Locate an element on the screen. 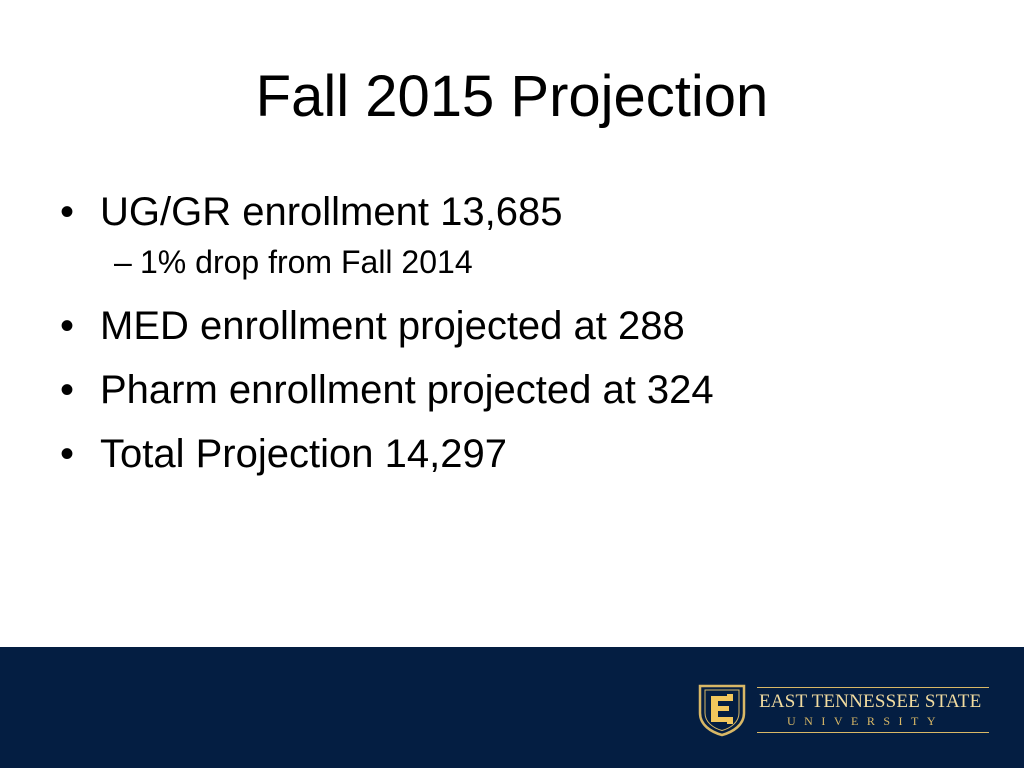 The image size is (1024, 768). logo-rule-top is located at coordinates (873, 687).